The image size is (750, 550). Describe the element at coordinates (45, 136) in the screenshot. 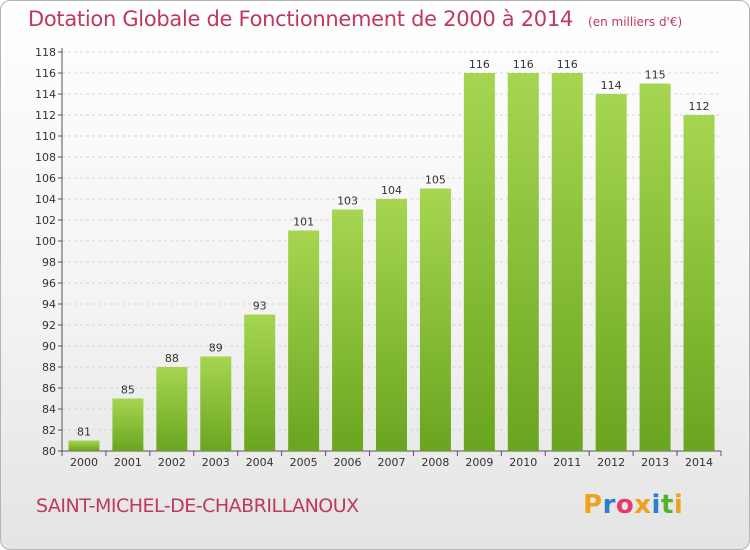

I see `y-tick-label: 110` at that location.